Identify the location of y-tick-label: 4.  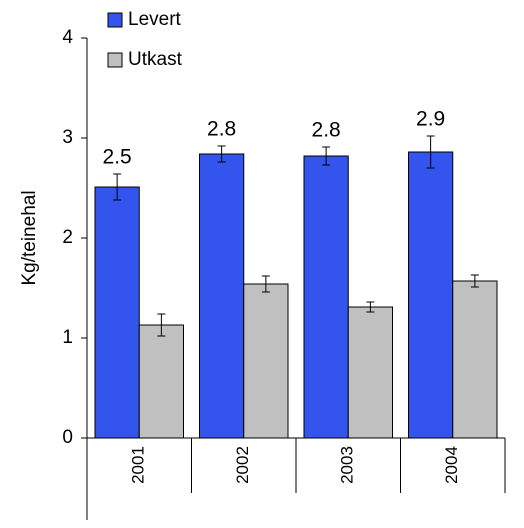
(67, 37).